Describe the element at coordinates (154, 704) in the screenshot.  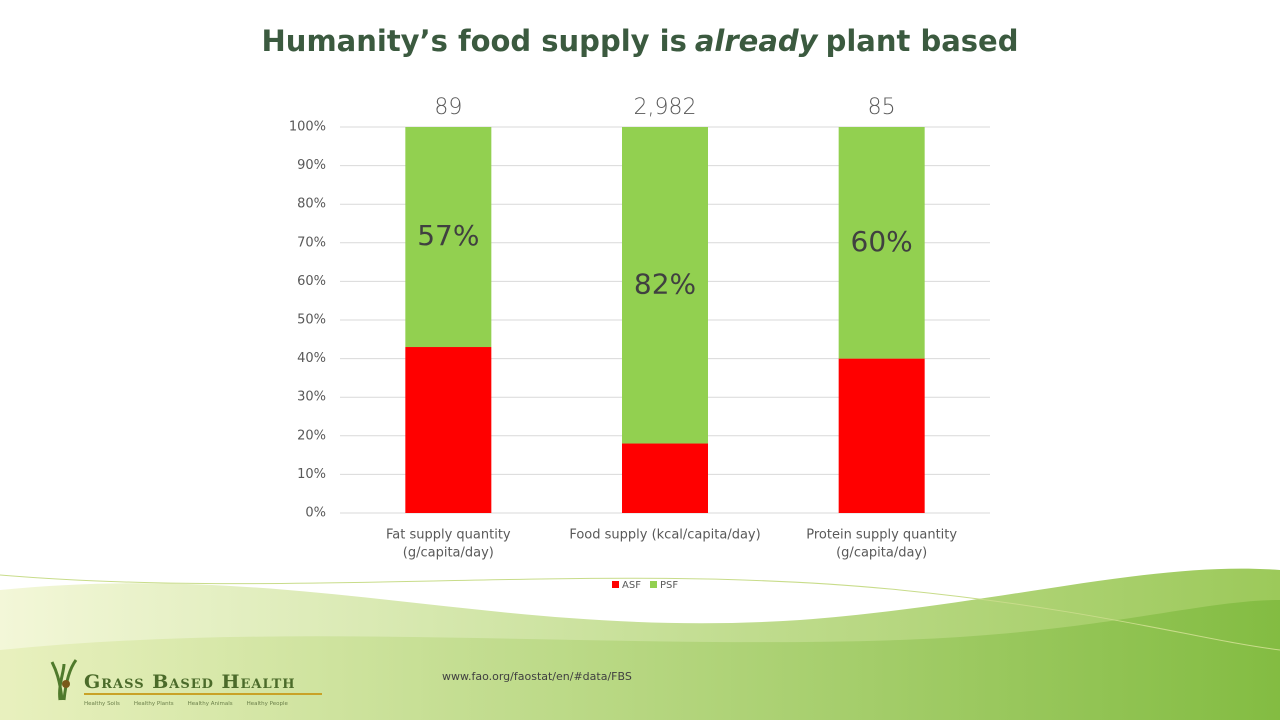
I see `tagline-item: Healthy Plants` at that location.